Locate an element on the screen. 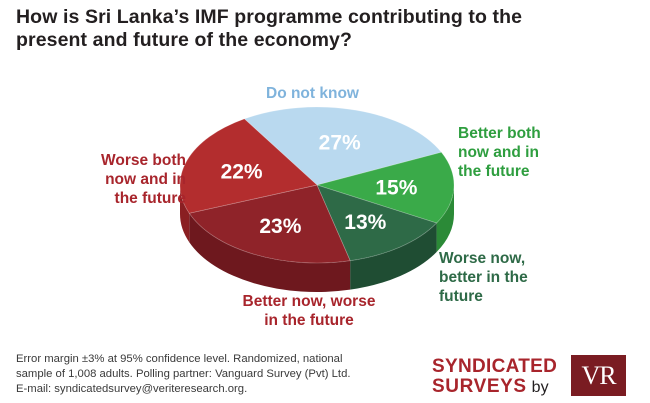 The width and height of the screenshot is (650, 403). pie-side-worse-now-better-future is located at coordinates (393, 256).